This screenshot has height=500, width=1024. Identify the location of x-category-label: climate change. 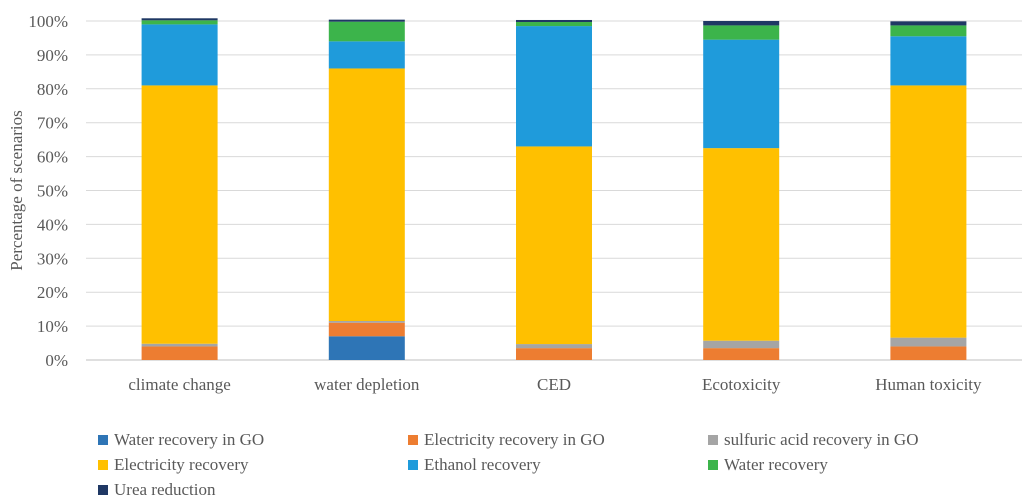
(179, 384).